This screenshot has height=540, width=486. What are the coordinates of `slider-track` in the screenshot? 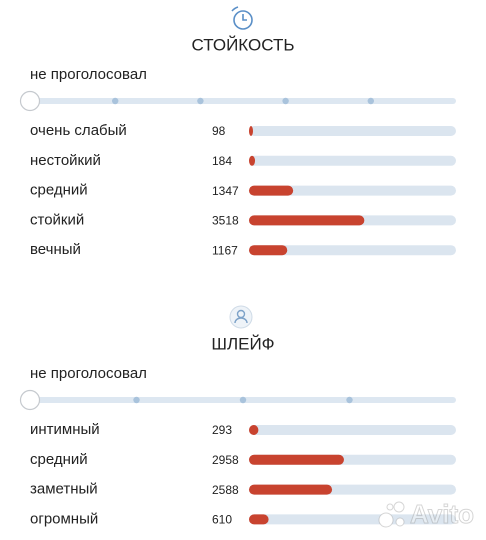 It's located at (243, 101).